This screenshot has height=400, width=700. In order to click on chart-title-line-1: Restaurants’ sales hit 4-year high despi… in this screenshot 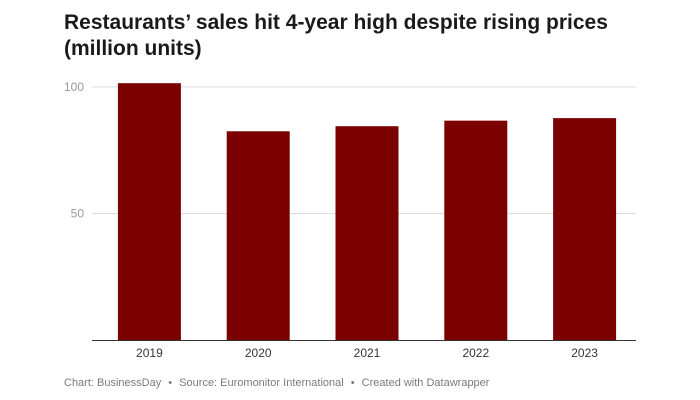, I will do `click(336, 22)`.